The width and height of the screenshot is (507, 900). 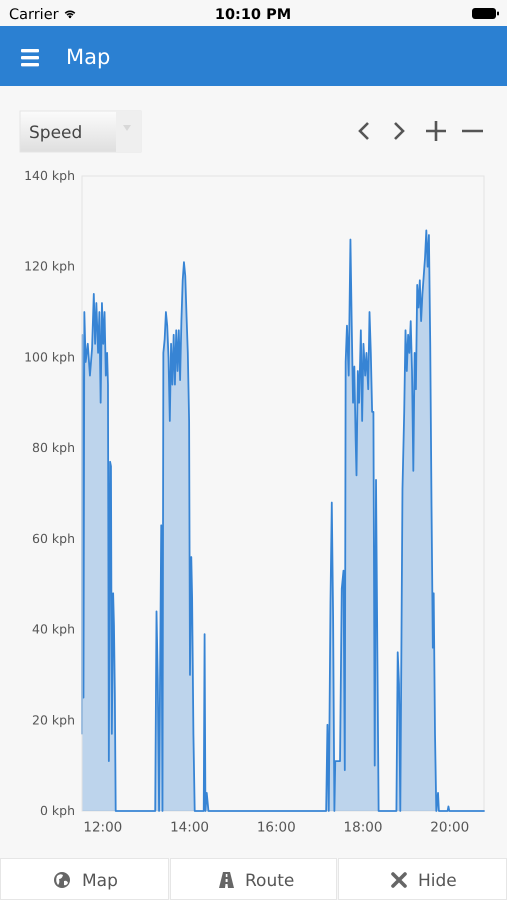 What do you see at coordinates (57, 810) in the screenshot?
I see `y-tick-label: 0 kph` at bounding box center [57, 810].